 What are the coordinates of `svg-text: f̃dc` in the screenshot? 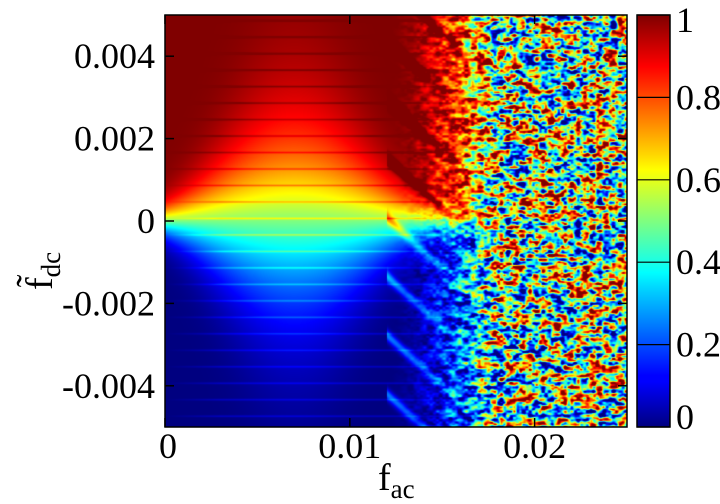 It's located at (41, 271).